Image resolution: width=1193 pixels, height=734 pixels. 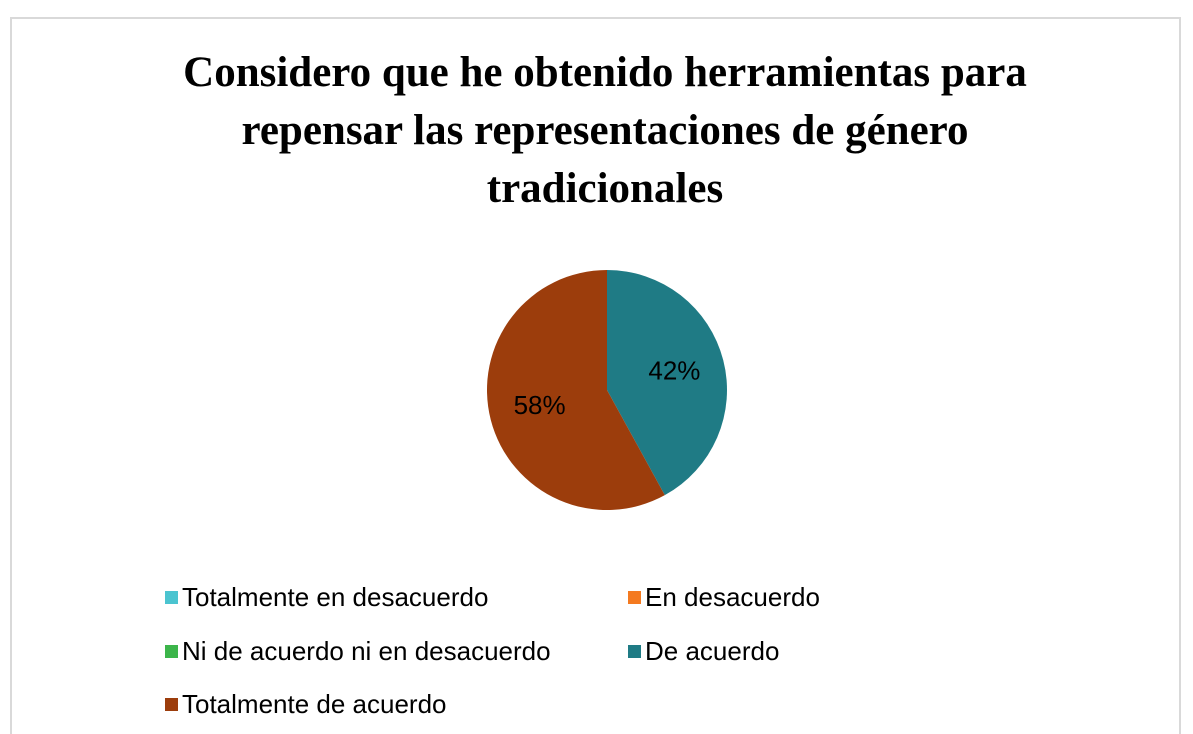 What do you see at coordinates (366, 651) in the screenshot?
I see `legend-label: Ni de acuerdo ni en desacuerdo` at bounding box center [366, 651].